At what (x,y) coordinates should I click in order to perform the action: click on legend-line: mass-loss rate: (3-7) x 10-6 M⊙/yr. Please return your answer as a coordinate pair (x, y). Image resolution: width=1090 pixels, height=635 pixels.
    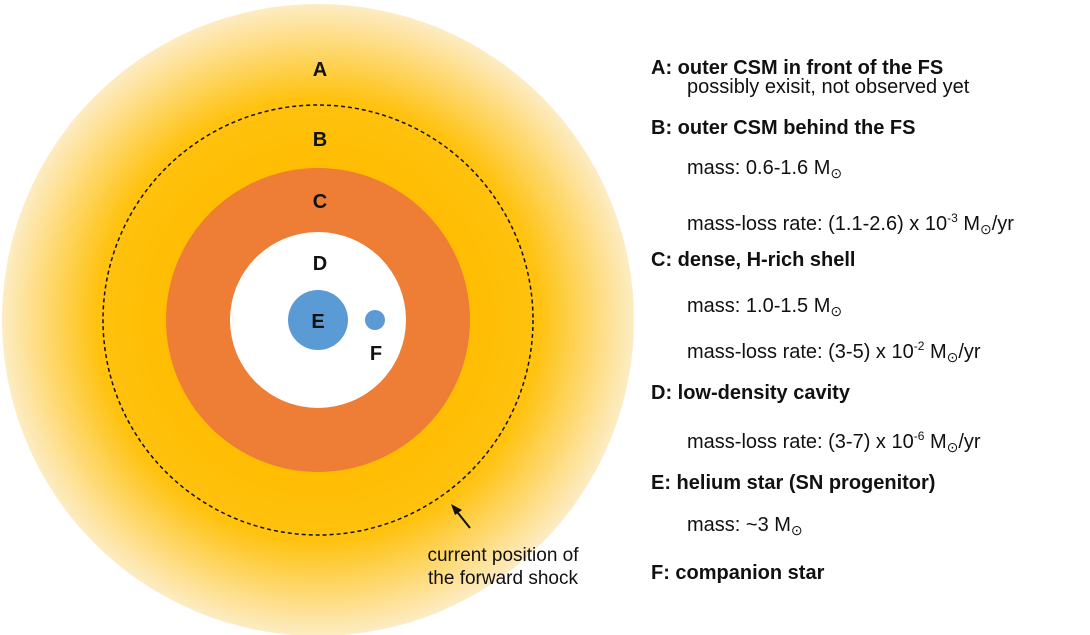
    Looking at the image, I should click on (834, 441).